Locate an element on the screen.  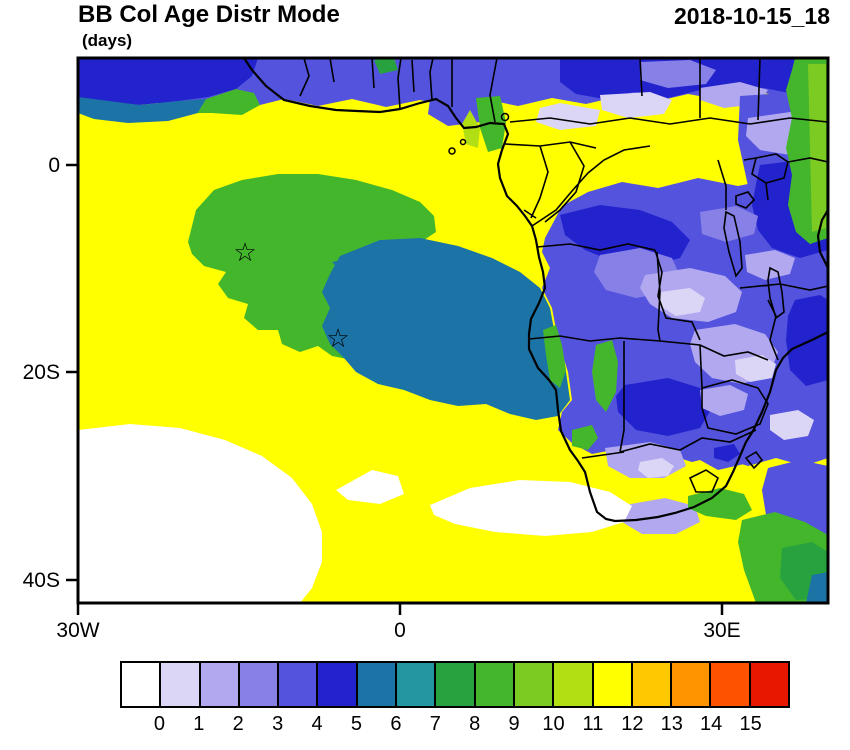
colorbar-label-9: 9 is located at coordinates (514, 724).